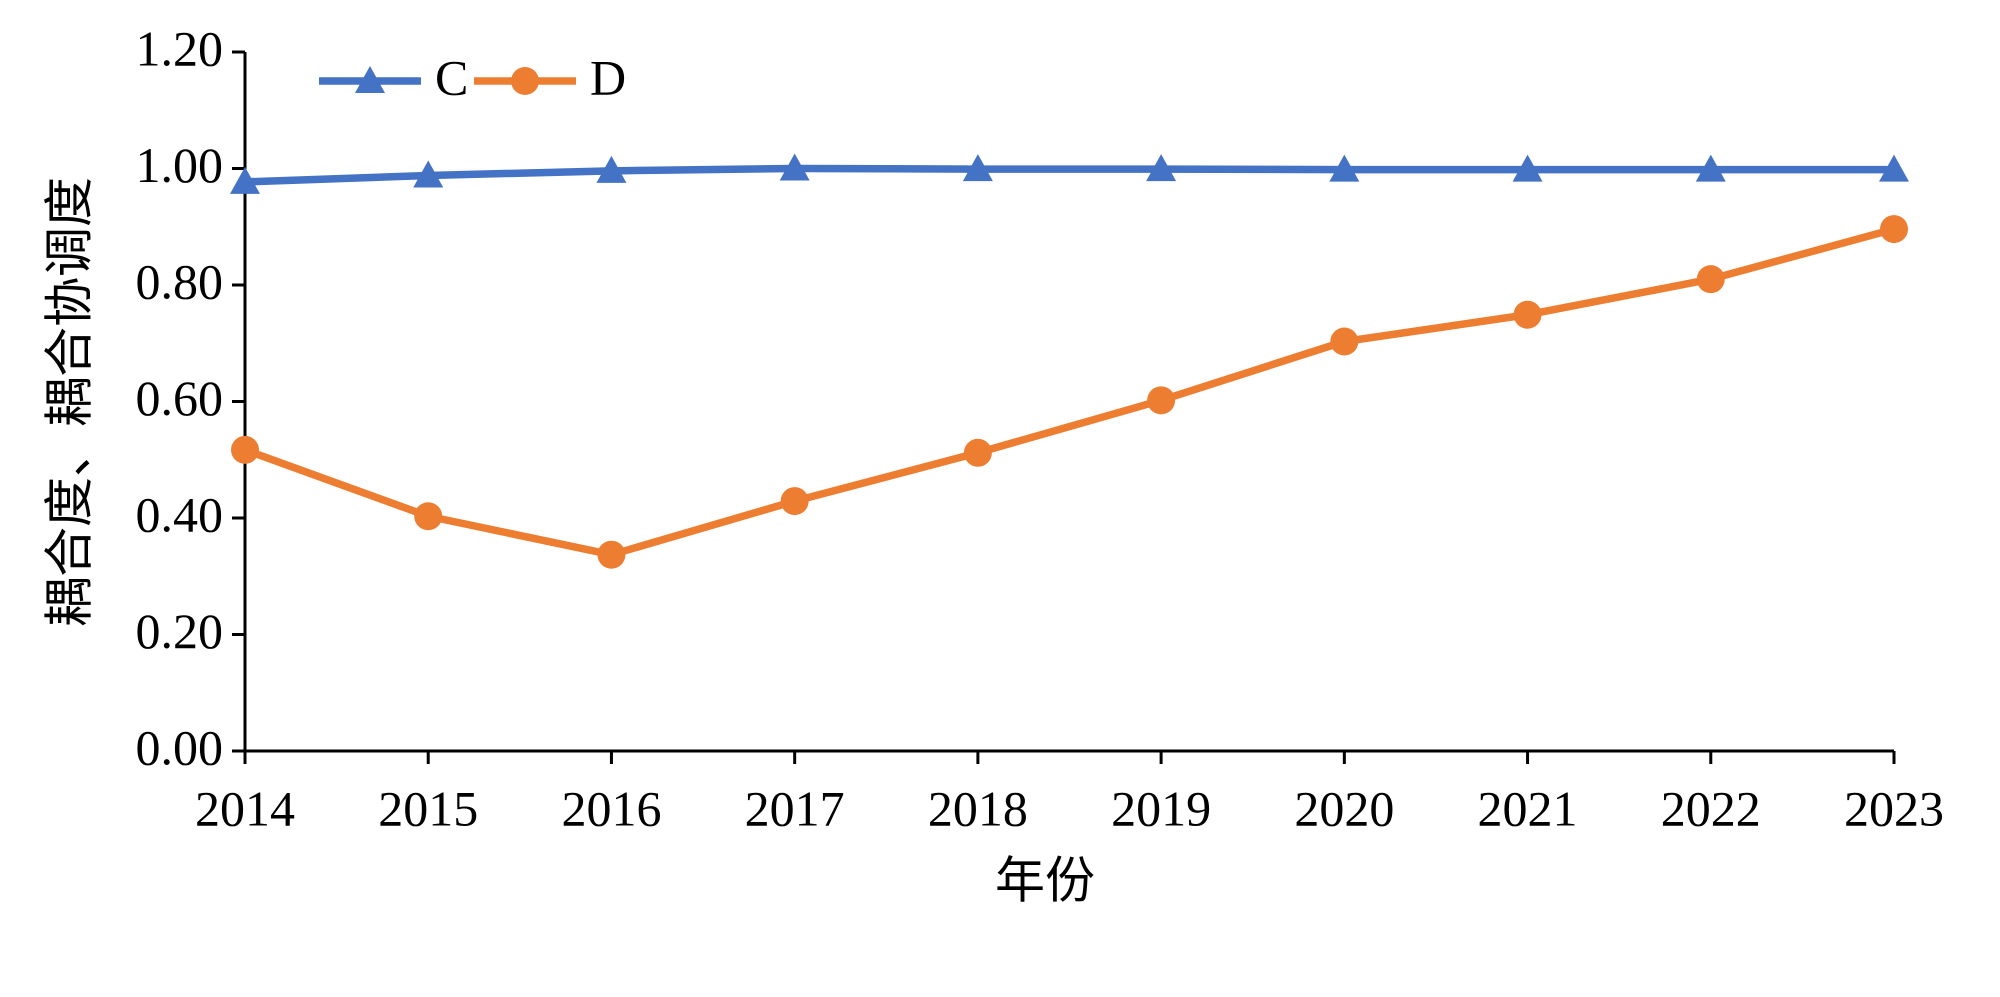  Describe the element at coordinates (428, 808) in the screenshot. I see `x-tick-label: 2015` at that location.